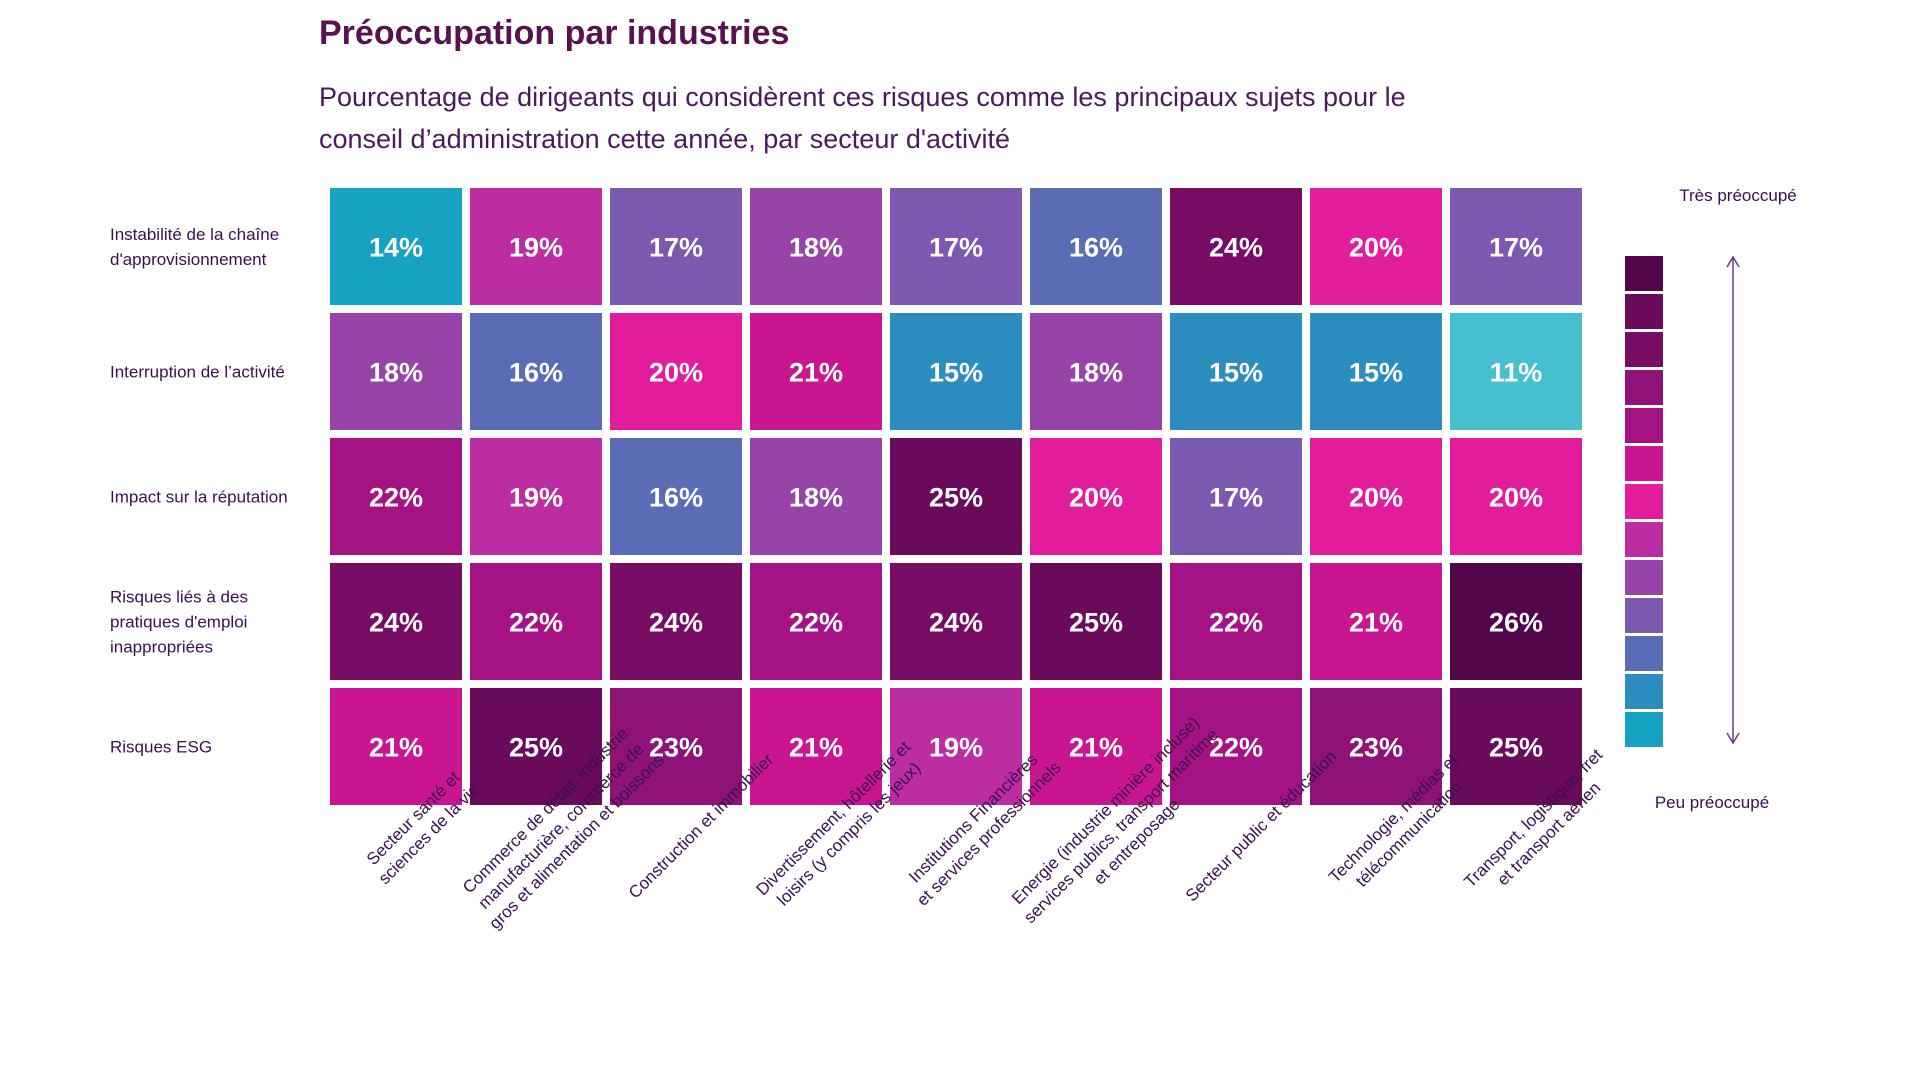  Describe the element at coordinates (197, 372) in the screenshot. I see `row-label: Interruption de l’activité` at that location.